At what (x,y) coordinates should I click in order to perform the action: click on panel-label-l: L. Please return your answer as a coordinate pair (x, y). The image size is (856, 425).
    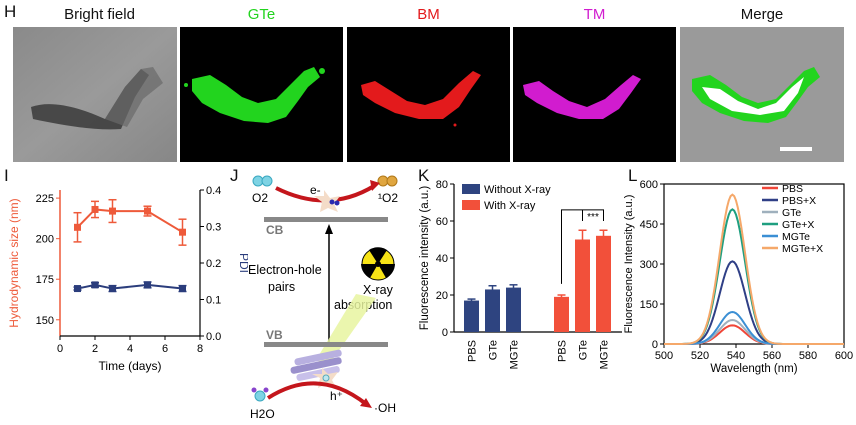
    Looking at the image, I should click on (633, 175).